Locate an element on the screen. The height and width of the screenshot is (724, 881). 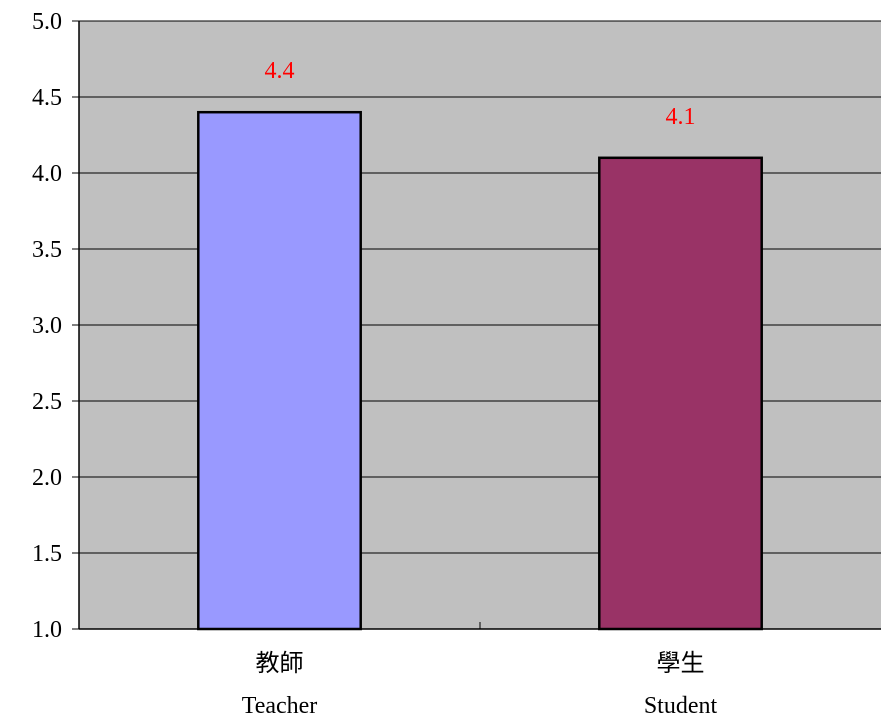
y-tick-label: 2.0 is located at coordinates (47, 478).